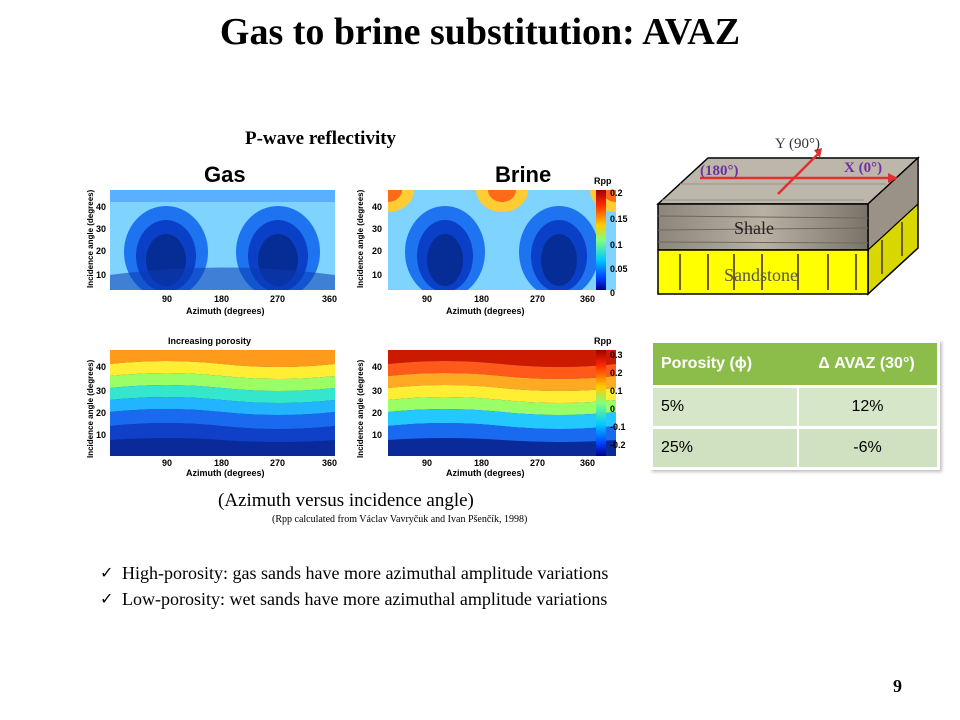 This screenshot has height=720, width=960. What do you see at coordinates (897, 686) in the screenshot?
I see `page-number: 9` at bounding box center [897, 686].